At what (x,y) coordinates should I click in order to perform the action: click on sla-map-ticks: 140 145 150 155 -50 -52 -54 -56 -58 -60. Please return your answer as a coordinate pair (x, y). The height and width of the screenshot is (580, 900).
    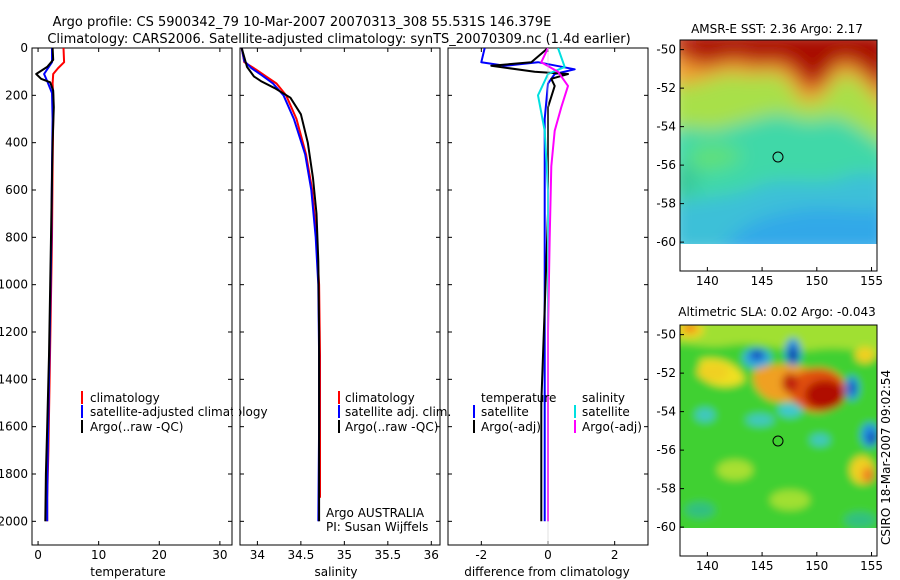
    Looking at the image, I should click on (769, 450).